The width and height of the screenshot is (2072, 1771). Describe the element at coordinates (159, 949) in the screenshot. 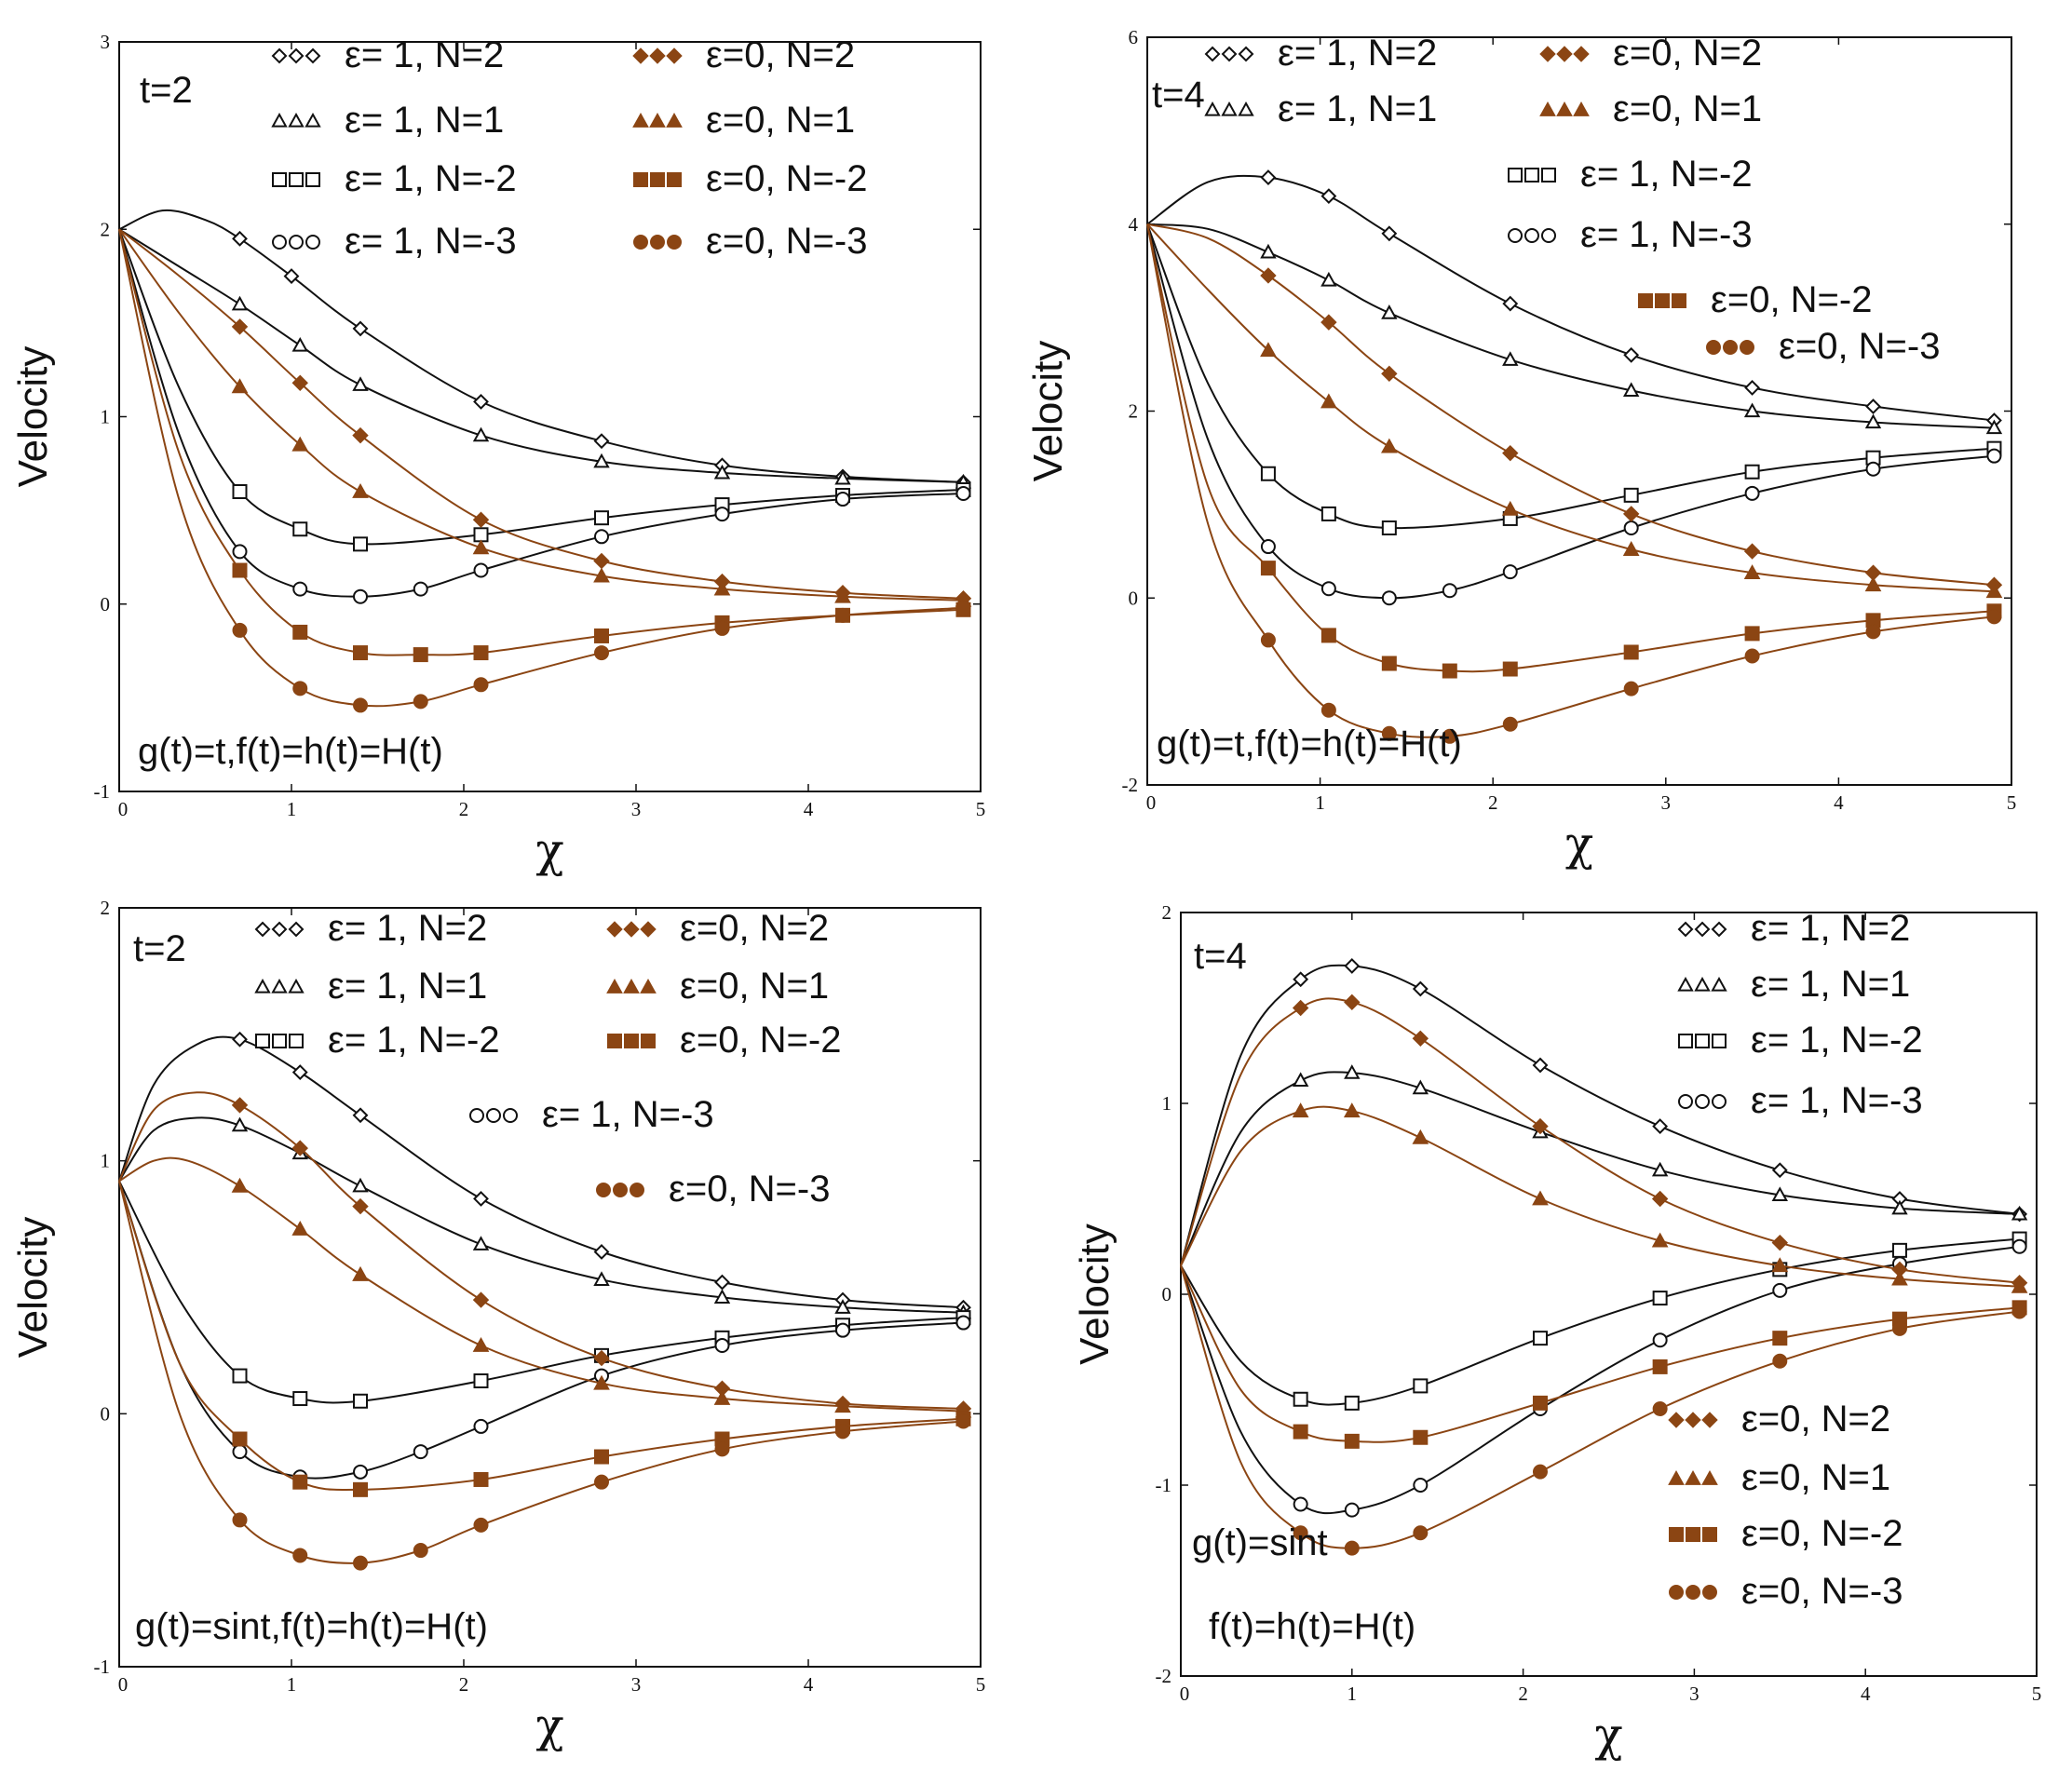

I see `time-annotation: t=2` at that location.